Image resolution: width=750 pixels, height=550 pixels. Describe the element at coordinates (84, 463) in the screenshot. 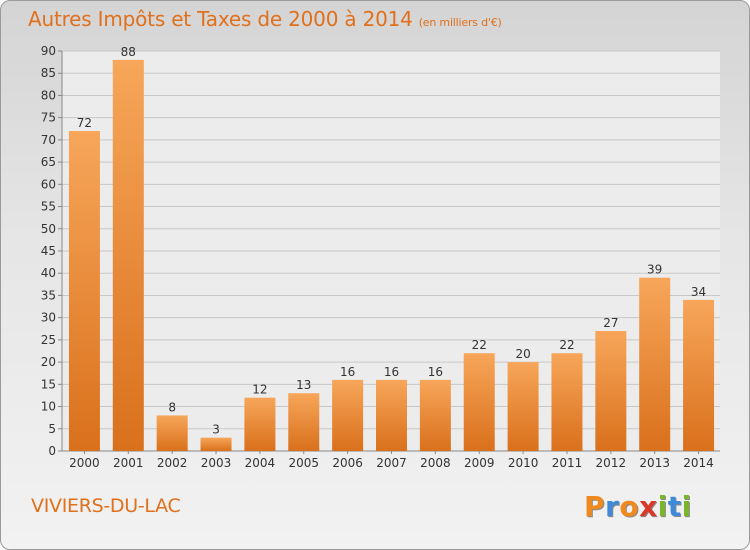

I see `x-tick-label: 2000` at that location.